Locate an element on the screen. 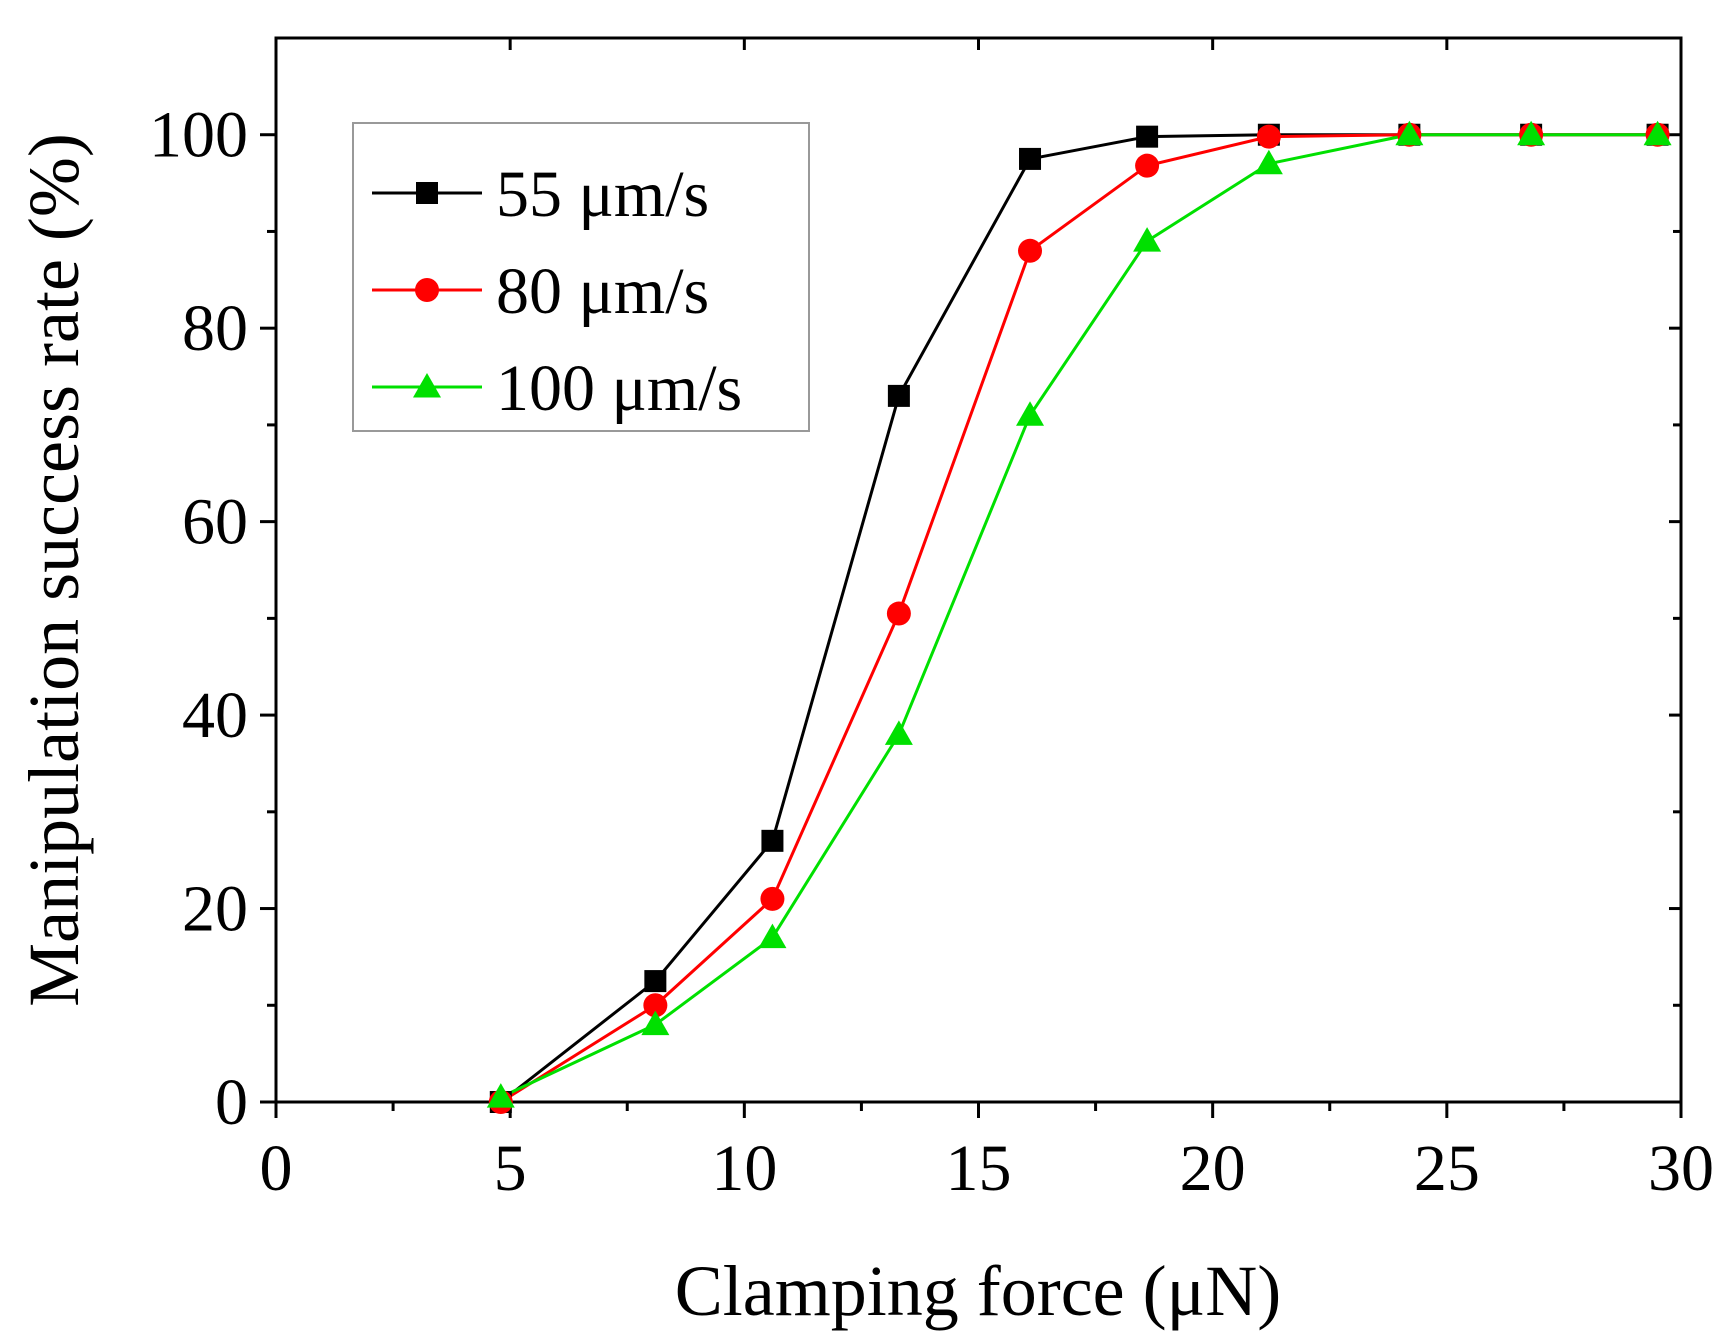  x-tick-label: 0 is located at coordinates (276, 1168).